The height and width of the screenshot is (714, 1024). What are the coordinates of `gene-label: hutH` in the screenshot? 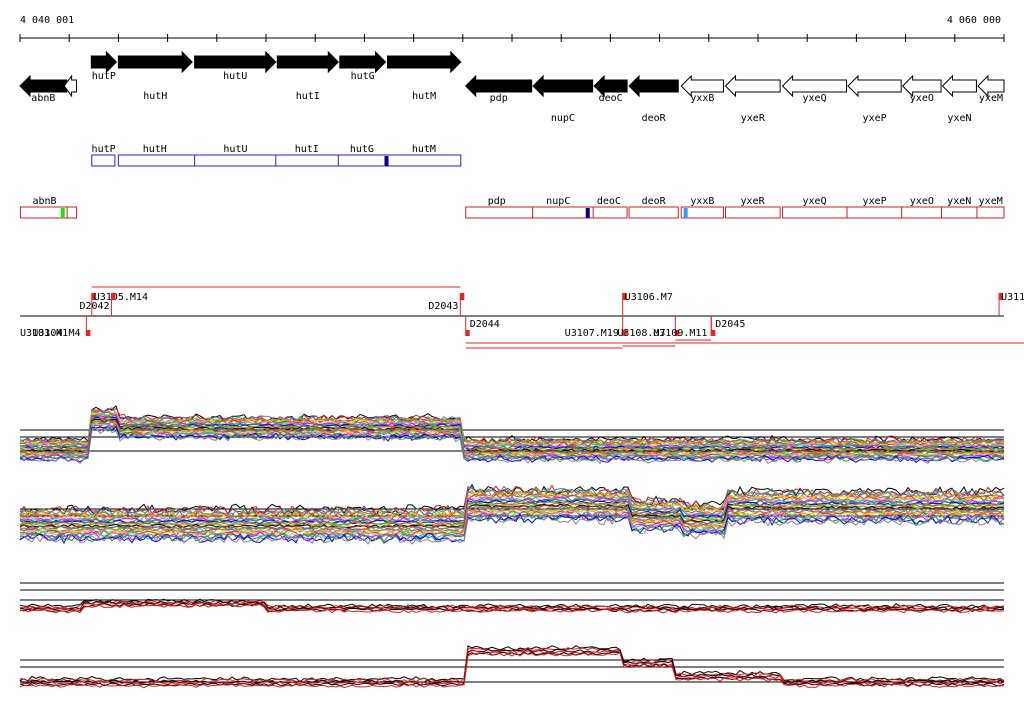 It's located at (155, 96).